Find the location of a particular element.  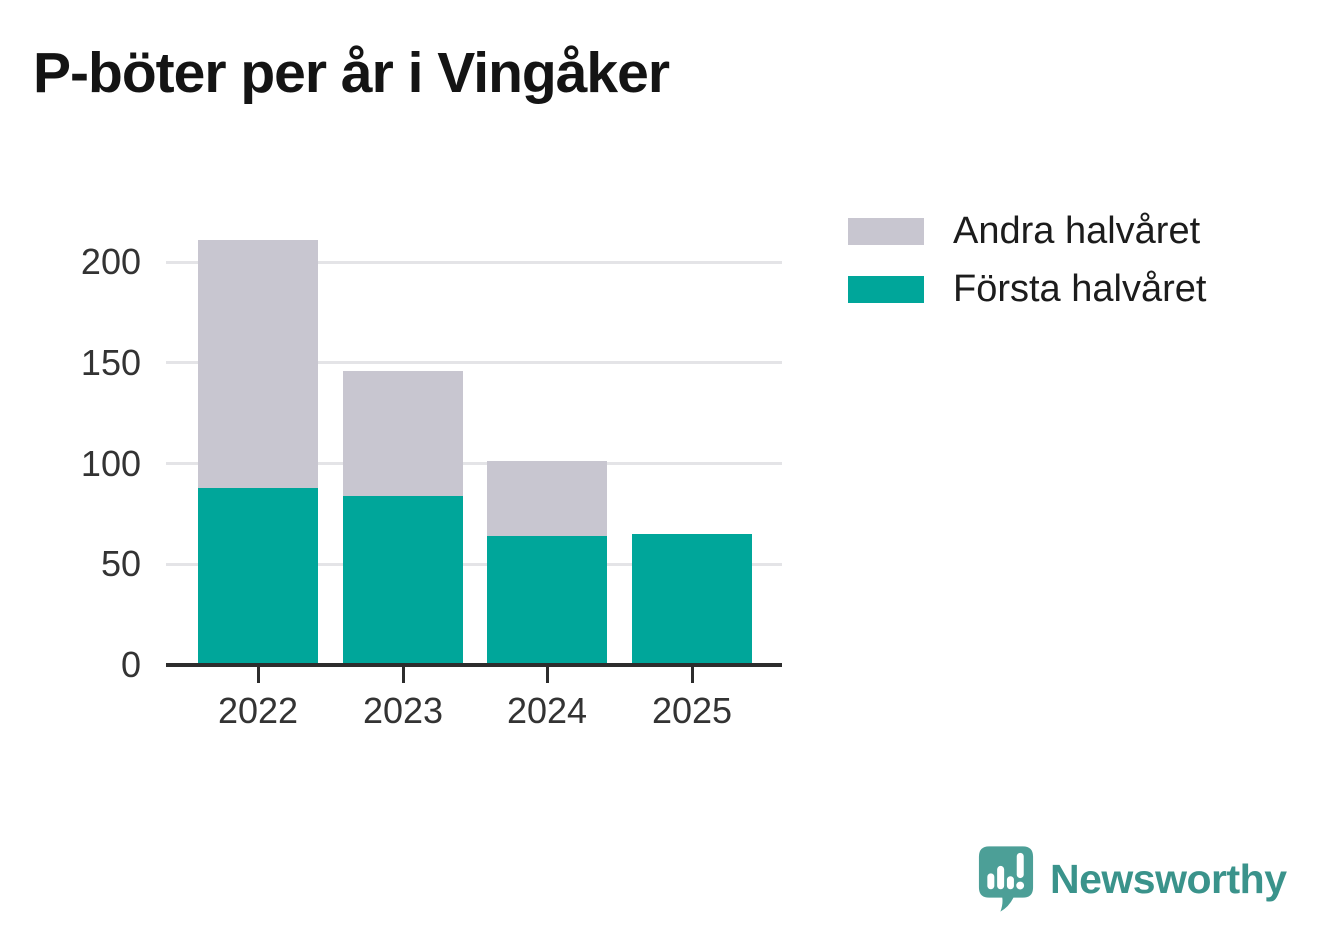

legend-item-andra-halvaret: Andra halvåret is located at coordinates (1027, 231).